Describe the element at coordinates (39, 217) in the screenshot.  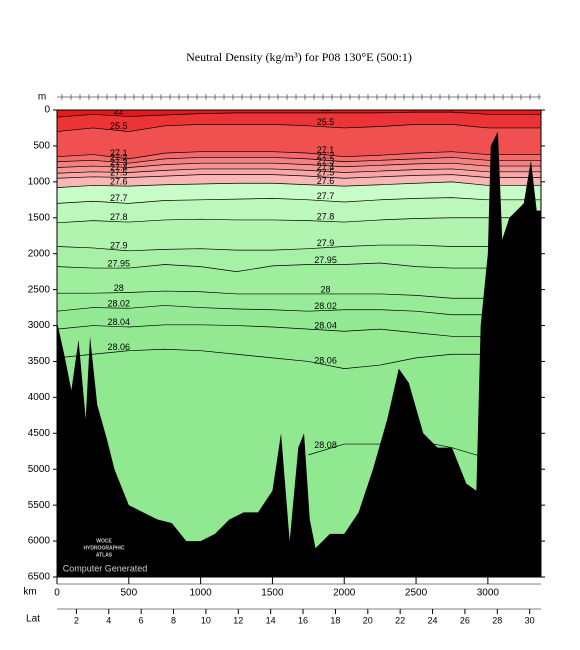
I see `y-tick-label: 1500` at that location.